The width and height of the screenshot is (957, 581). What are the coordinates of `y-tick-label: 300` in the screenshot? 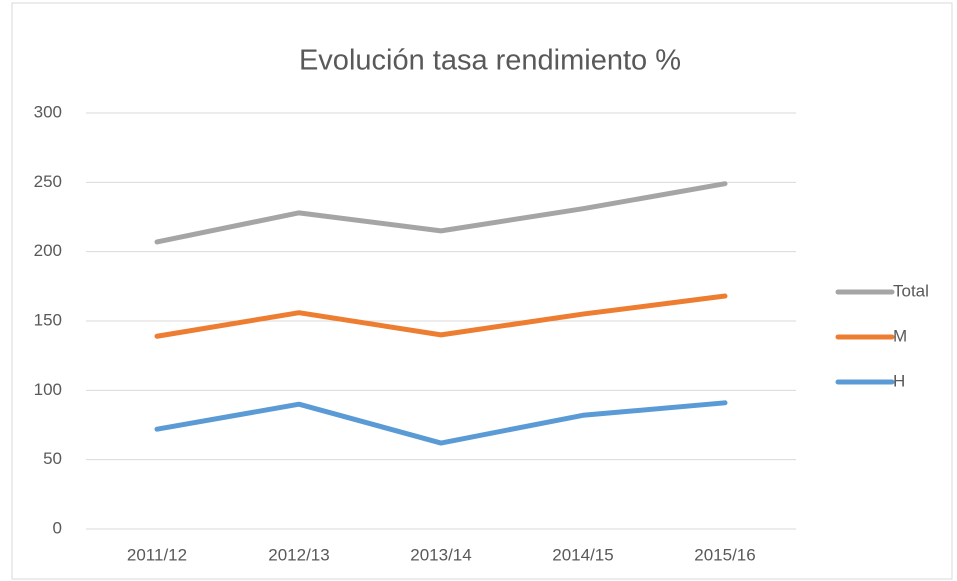 It's located at (48, 111).